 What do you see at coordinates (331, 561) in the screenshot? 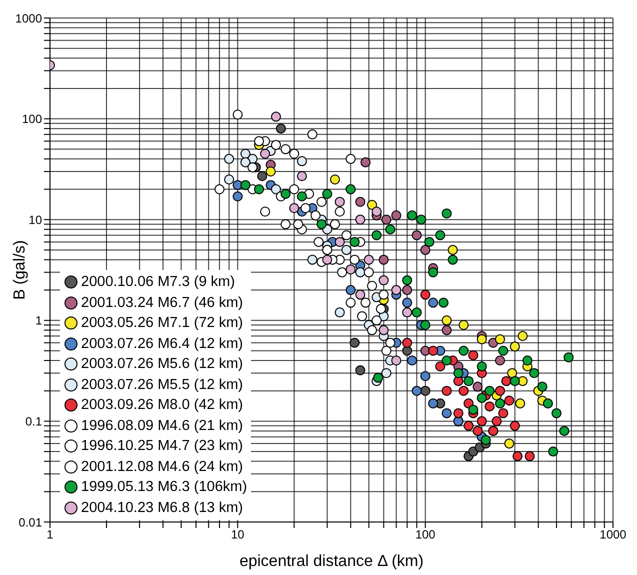
I see `x-axis-title: epicentral distance Δ (km)` at bounding box center [331, 561].